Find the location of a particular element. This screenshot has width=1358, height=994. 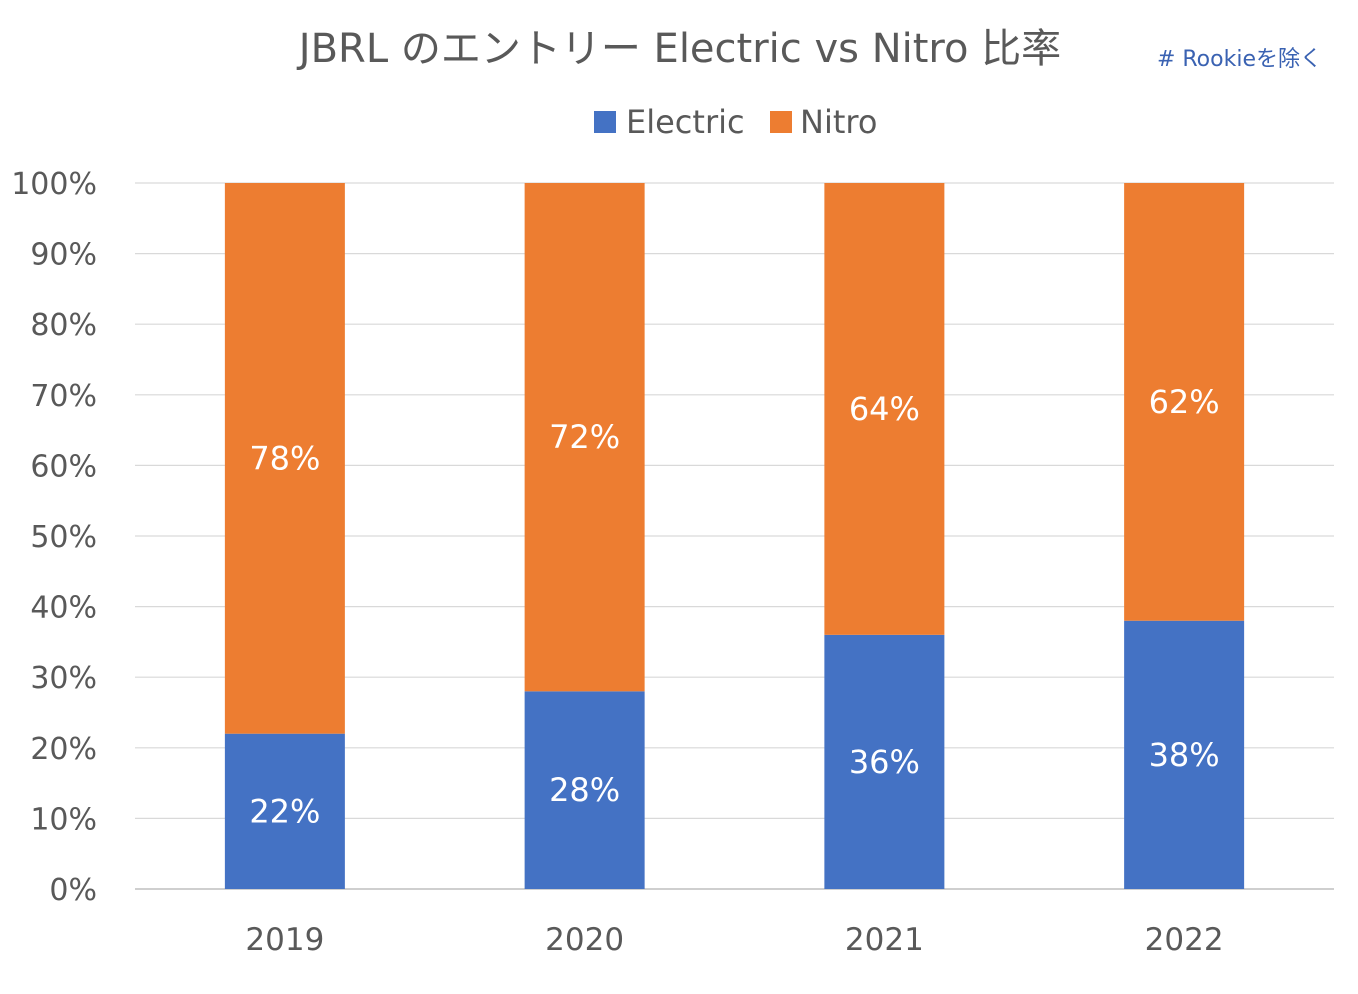

legend: Electric Nitro is located at coordinates (735, 122).